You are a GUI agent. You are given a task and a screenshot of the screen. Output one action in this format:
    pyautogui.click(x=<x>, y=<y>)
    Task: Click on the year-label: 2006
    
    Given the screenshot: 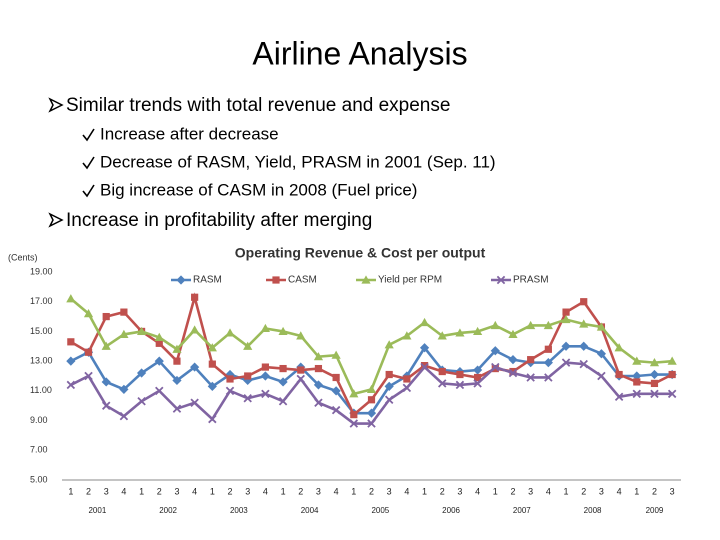 What is the action you would take?
    pyautogui.click(x=451, y=510)
    